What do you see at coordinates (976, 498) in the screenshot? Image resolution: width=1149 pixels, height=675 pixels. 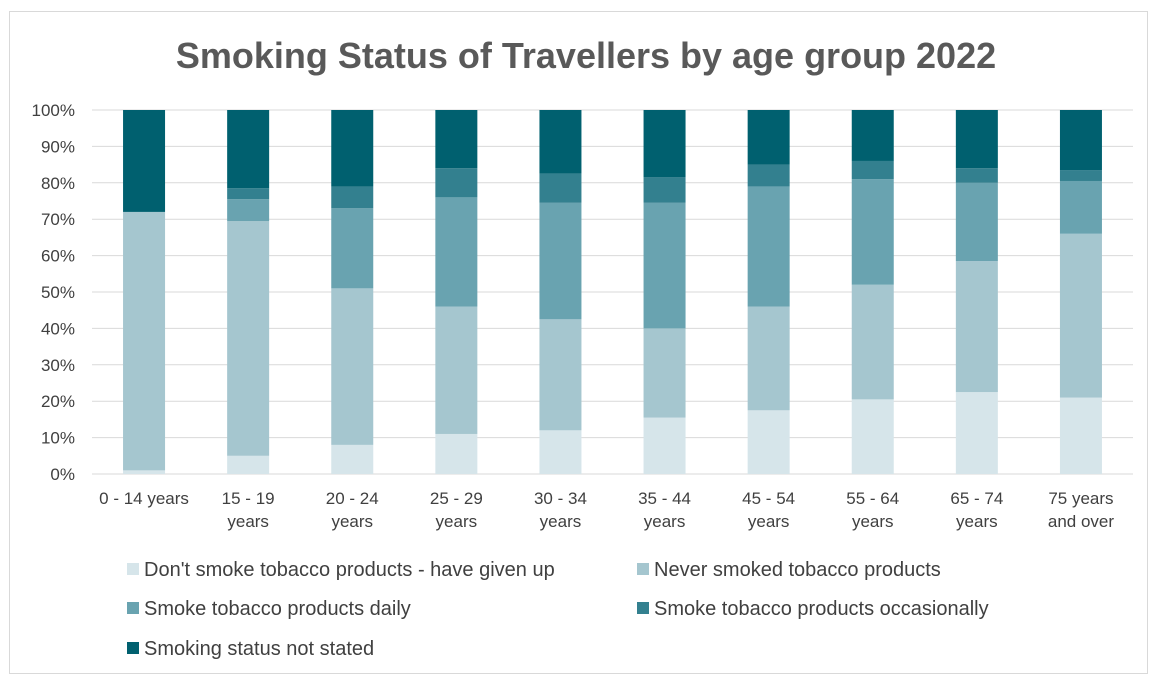 I see `x-tick-label: 65 - 74` at bounding box center [976, 498].